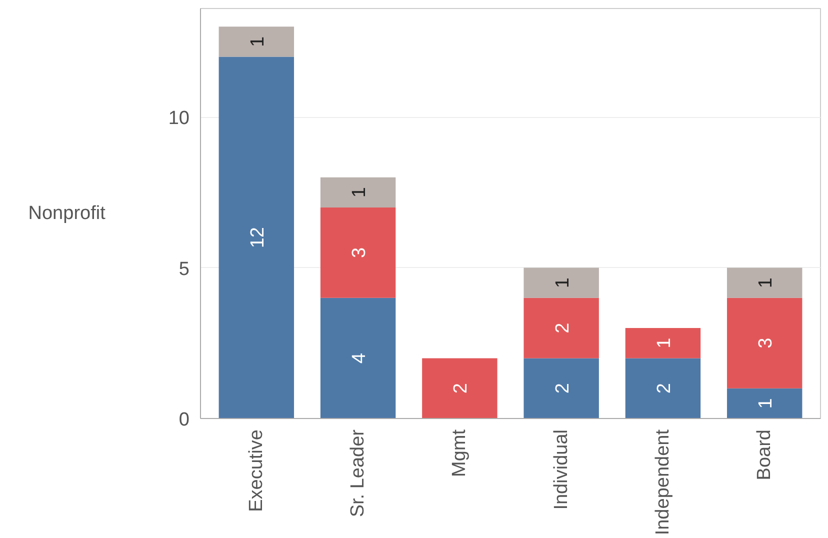 This screenshot has height=538, width=828. Describe the element at coordinates (663, 482) in the screenshot. I see `x-tick-label: Independent` at that location.